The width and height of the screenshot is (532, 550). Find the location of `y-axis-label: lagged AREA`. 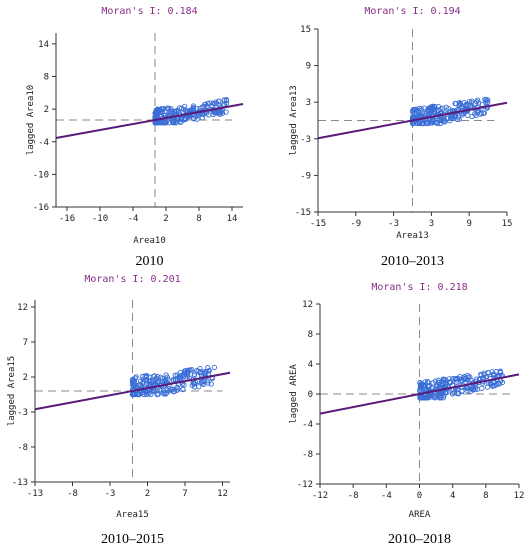

y-axis-label: lagged AREA is located at coordinates (294, 394).